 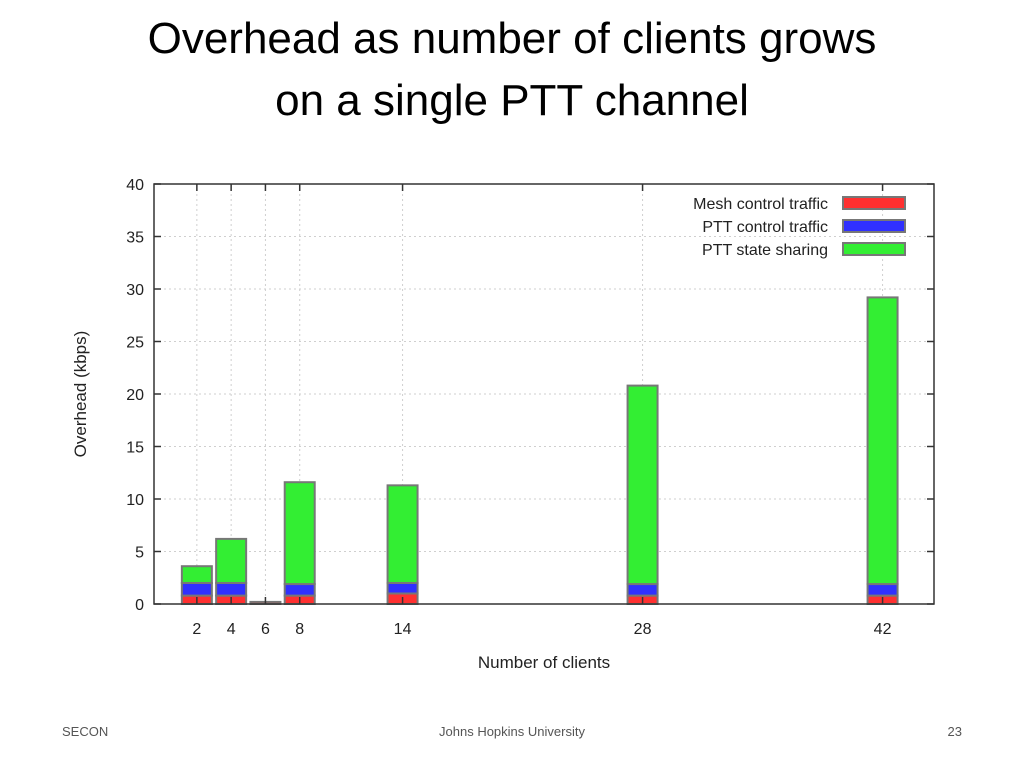 I want to click on x-tick-label: 8, so click(x=299, y=629).